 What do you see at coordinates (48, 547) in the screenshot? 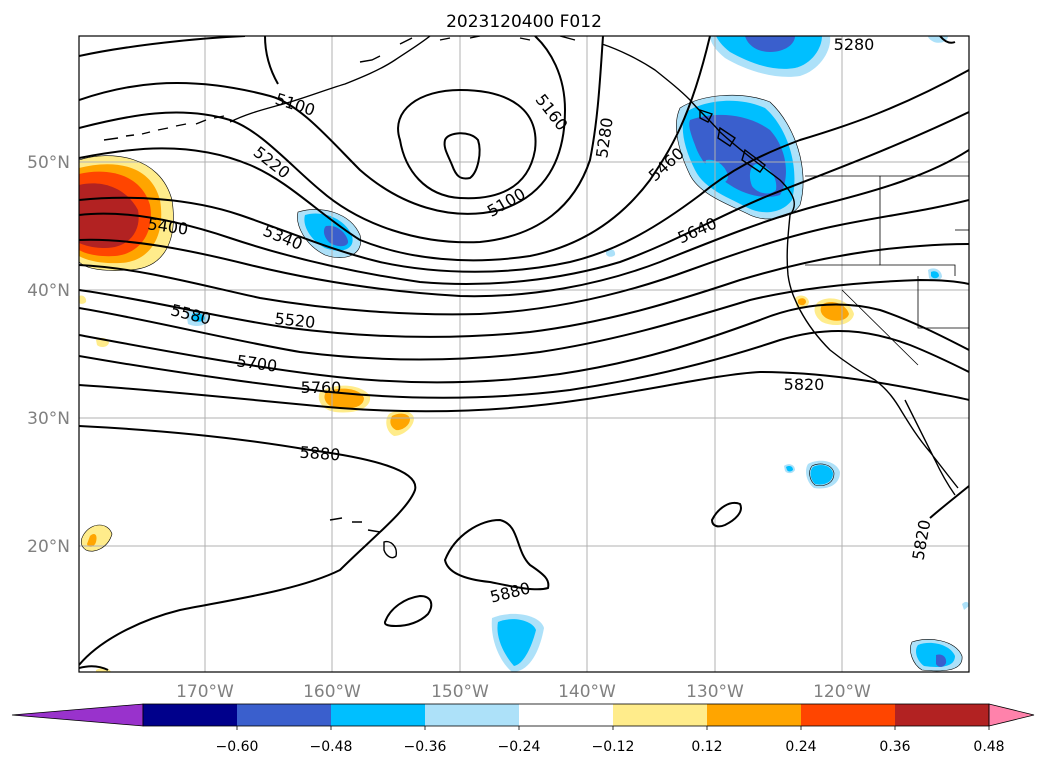
I see `lat-label-20n: 20°N` at bounding box center [48, 547].